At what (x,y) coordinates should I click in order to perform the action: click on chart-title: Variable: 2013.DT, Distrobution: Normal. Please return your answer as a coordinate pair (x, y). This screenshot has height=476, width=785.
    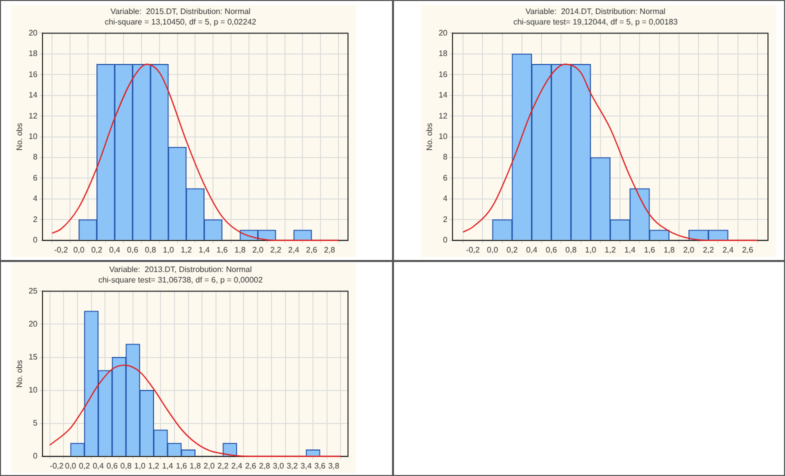
    Looking at the image, I should click on (180, 269).